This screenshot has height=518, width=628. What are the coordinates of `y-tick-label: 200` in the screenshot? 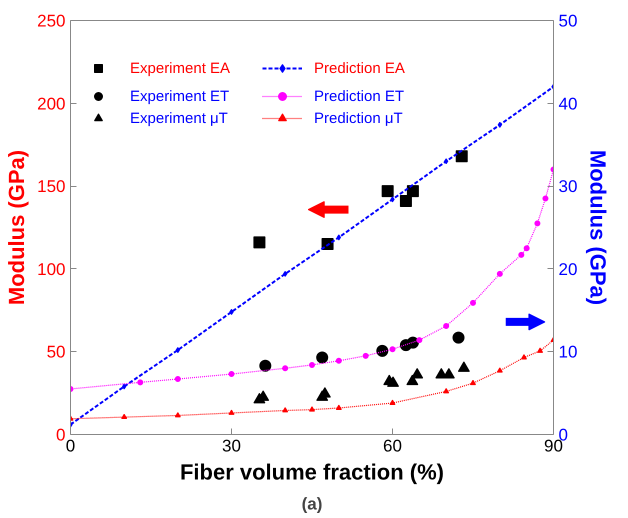 It's located at (51, 104).